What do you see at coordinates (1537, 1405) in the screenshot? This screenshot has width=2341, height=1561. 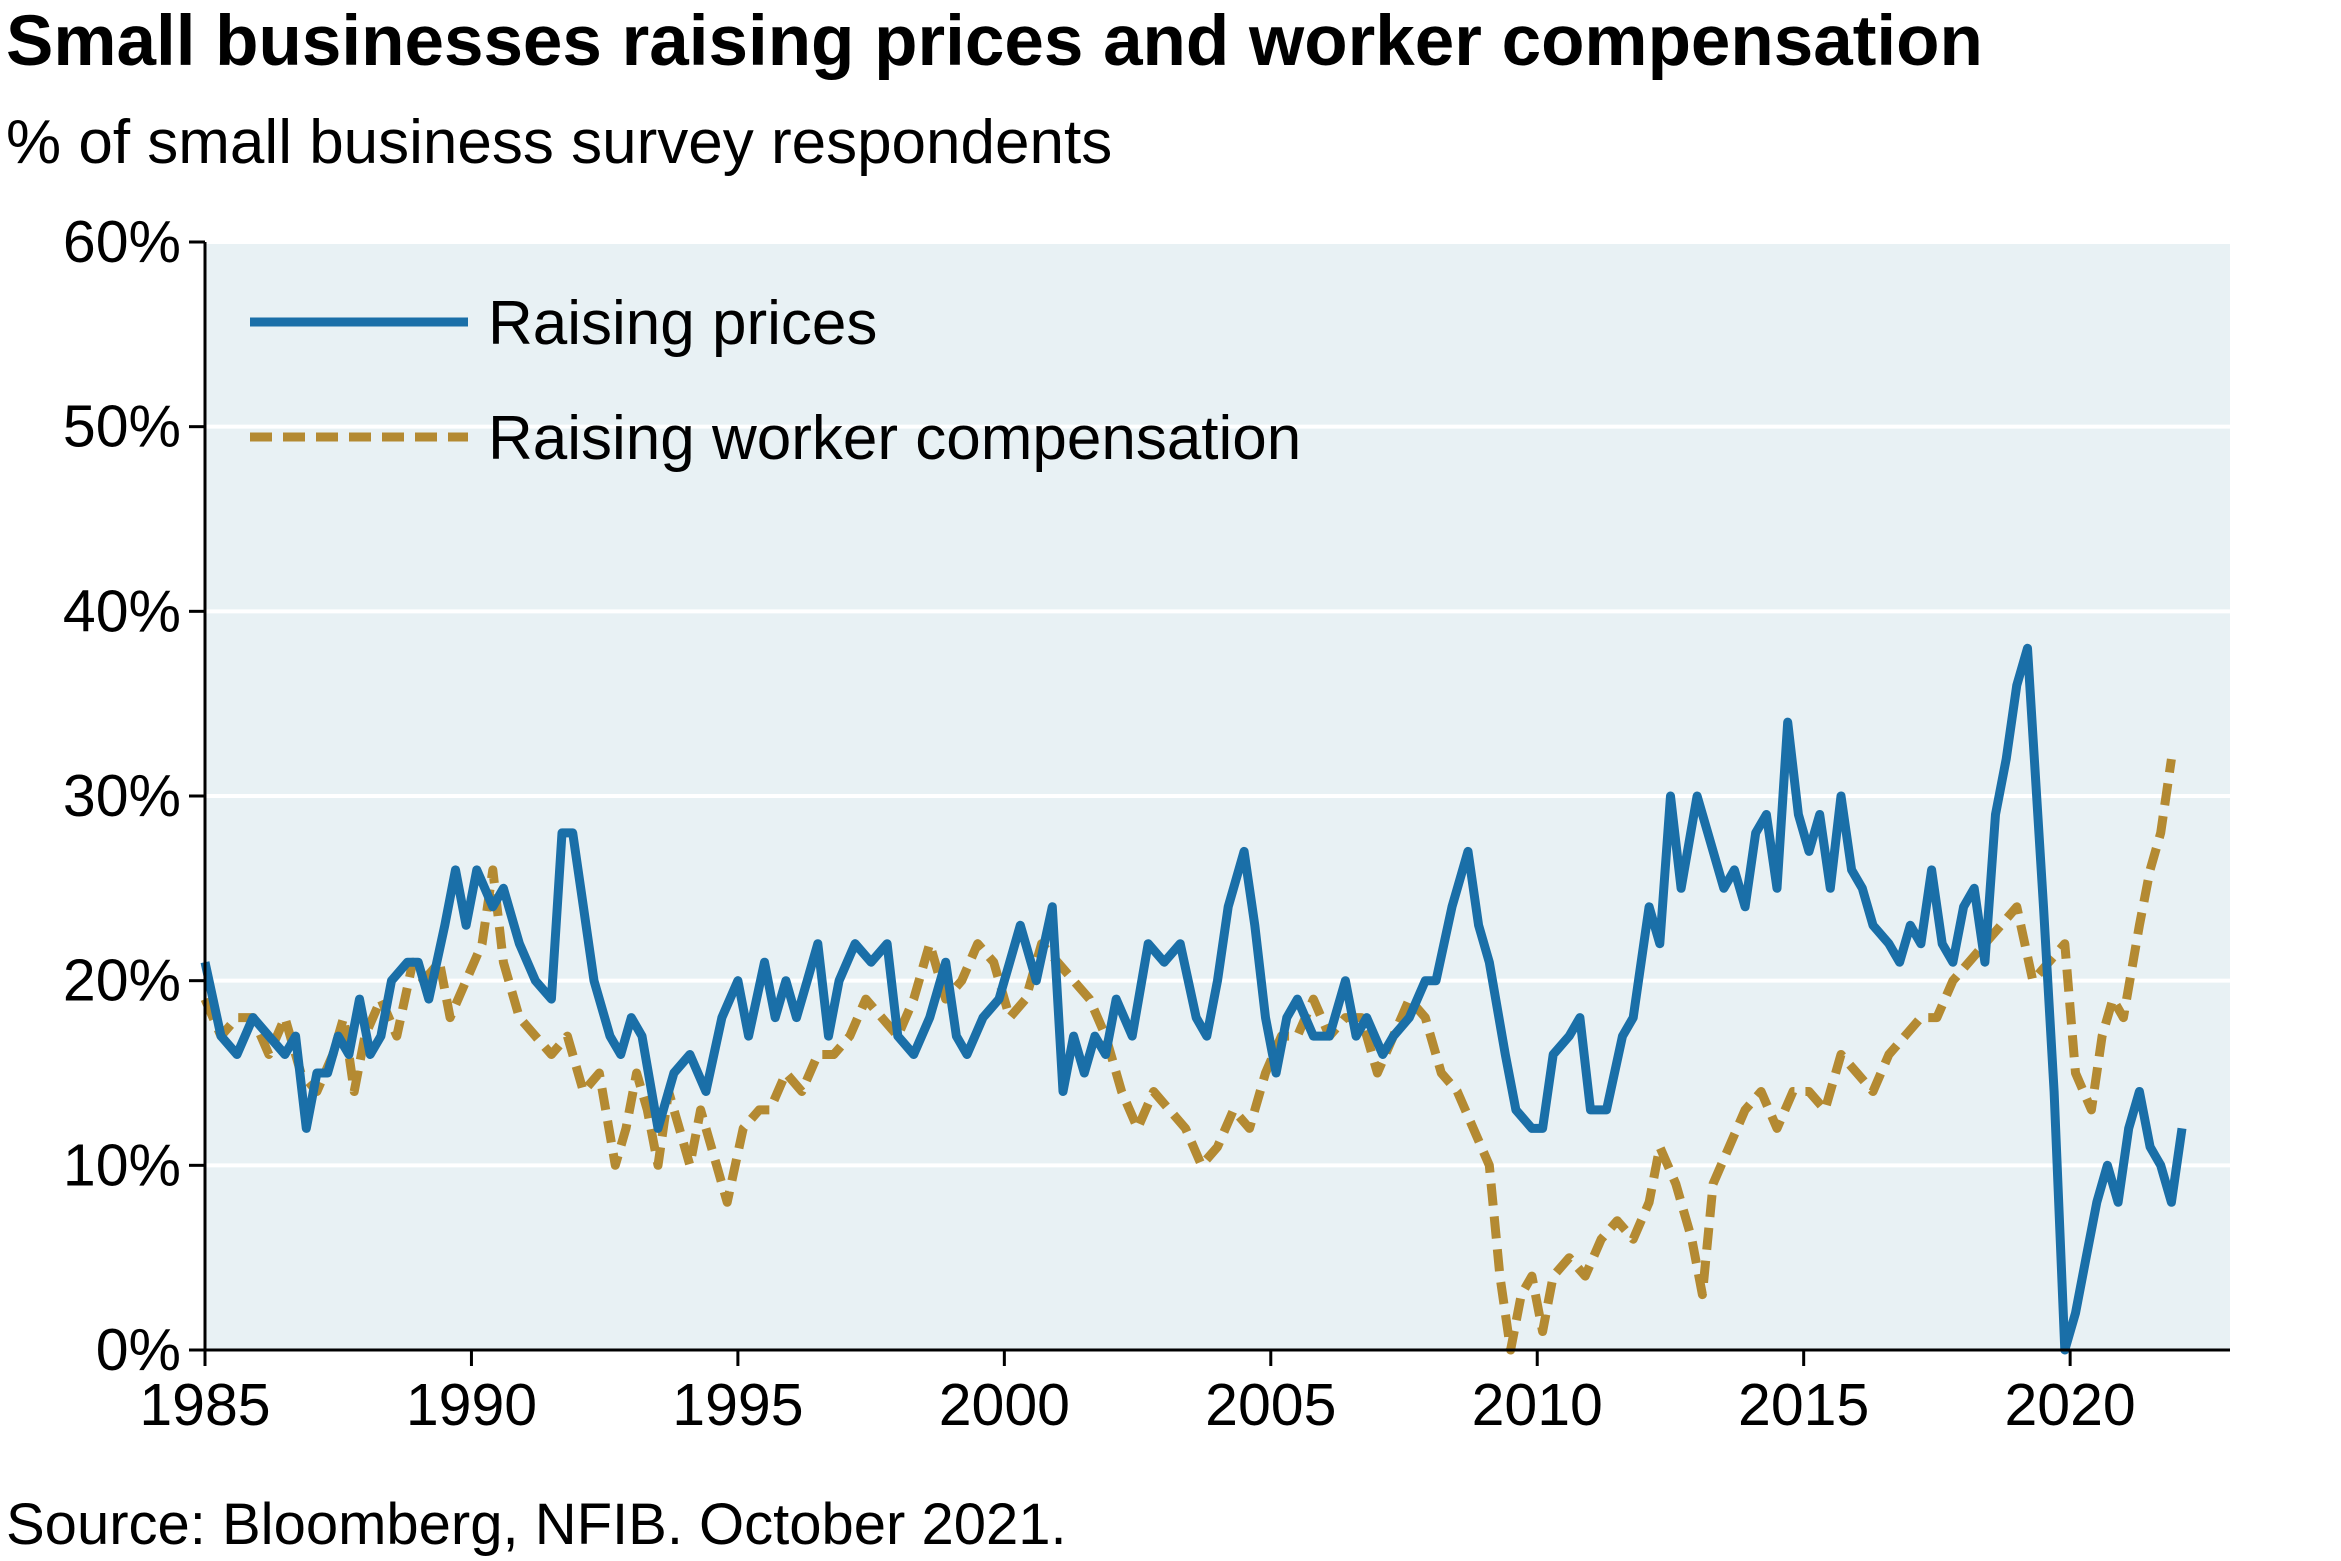 I see `x-tick-label: 2010` at bounding box center [1537, 1405].